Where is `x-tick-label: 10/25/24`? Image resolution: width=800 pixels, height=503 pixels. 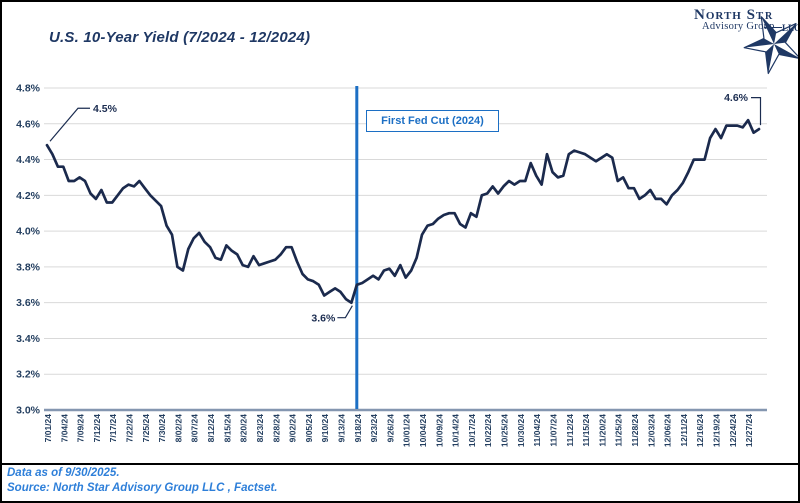 x-tick-label: 10/25/24 is located at coordinates (505, 430).